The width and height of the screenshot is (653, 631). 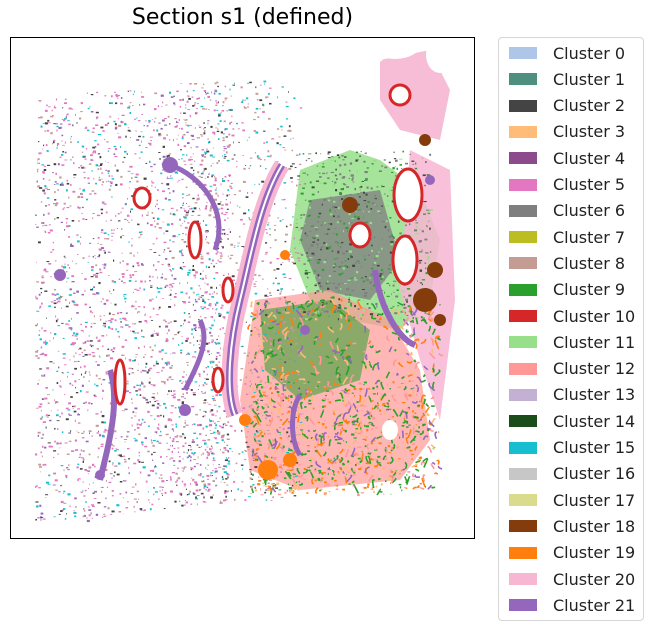 What do you see at coordinates (567, 53) in the screenshot?
I see `legend-item: Cluster 0` at bounding box center [567, 53].